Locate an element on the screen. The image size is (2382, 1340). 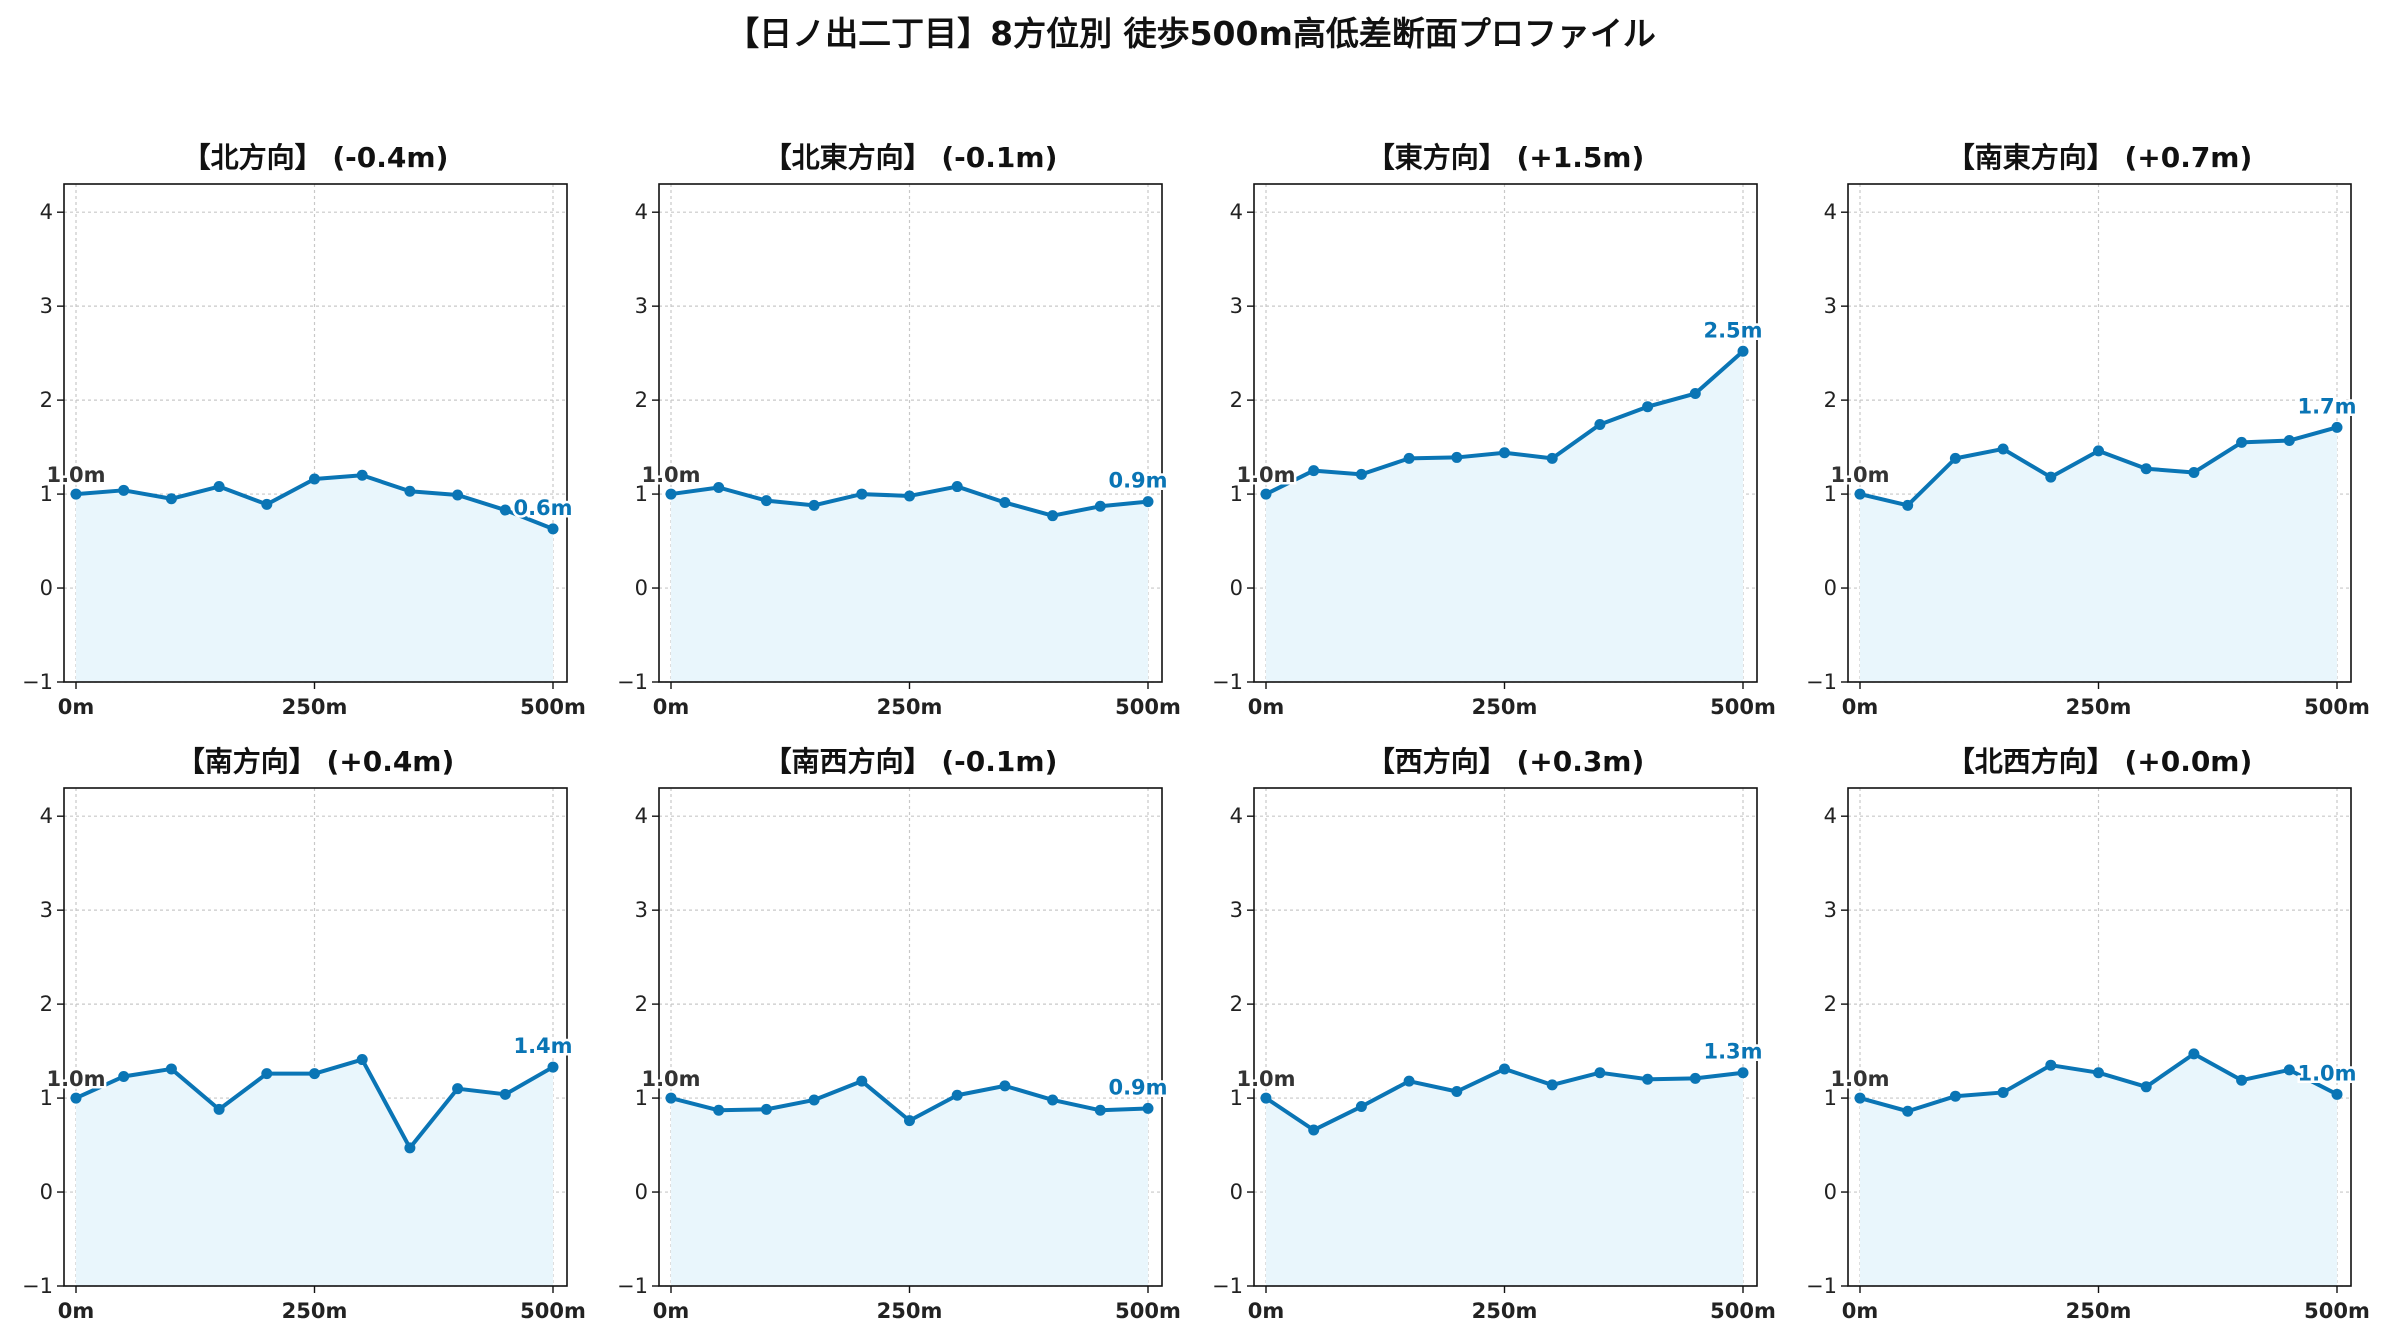
end-elevation-label: 1.4m is located at coordinates (542, 1046).